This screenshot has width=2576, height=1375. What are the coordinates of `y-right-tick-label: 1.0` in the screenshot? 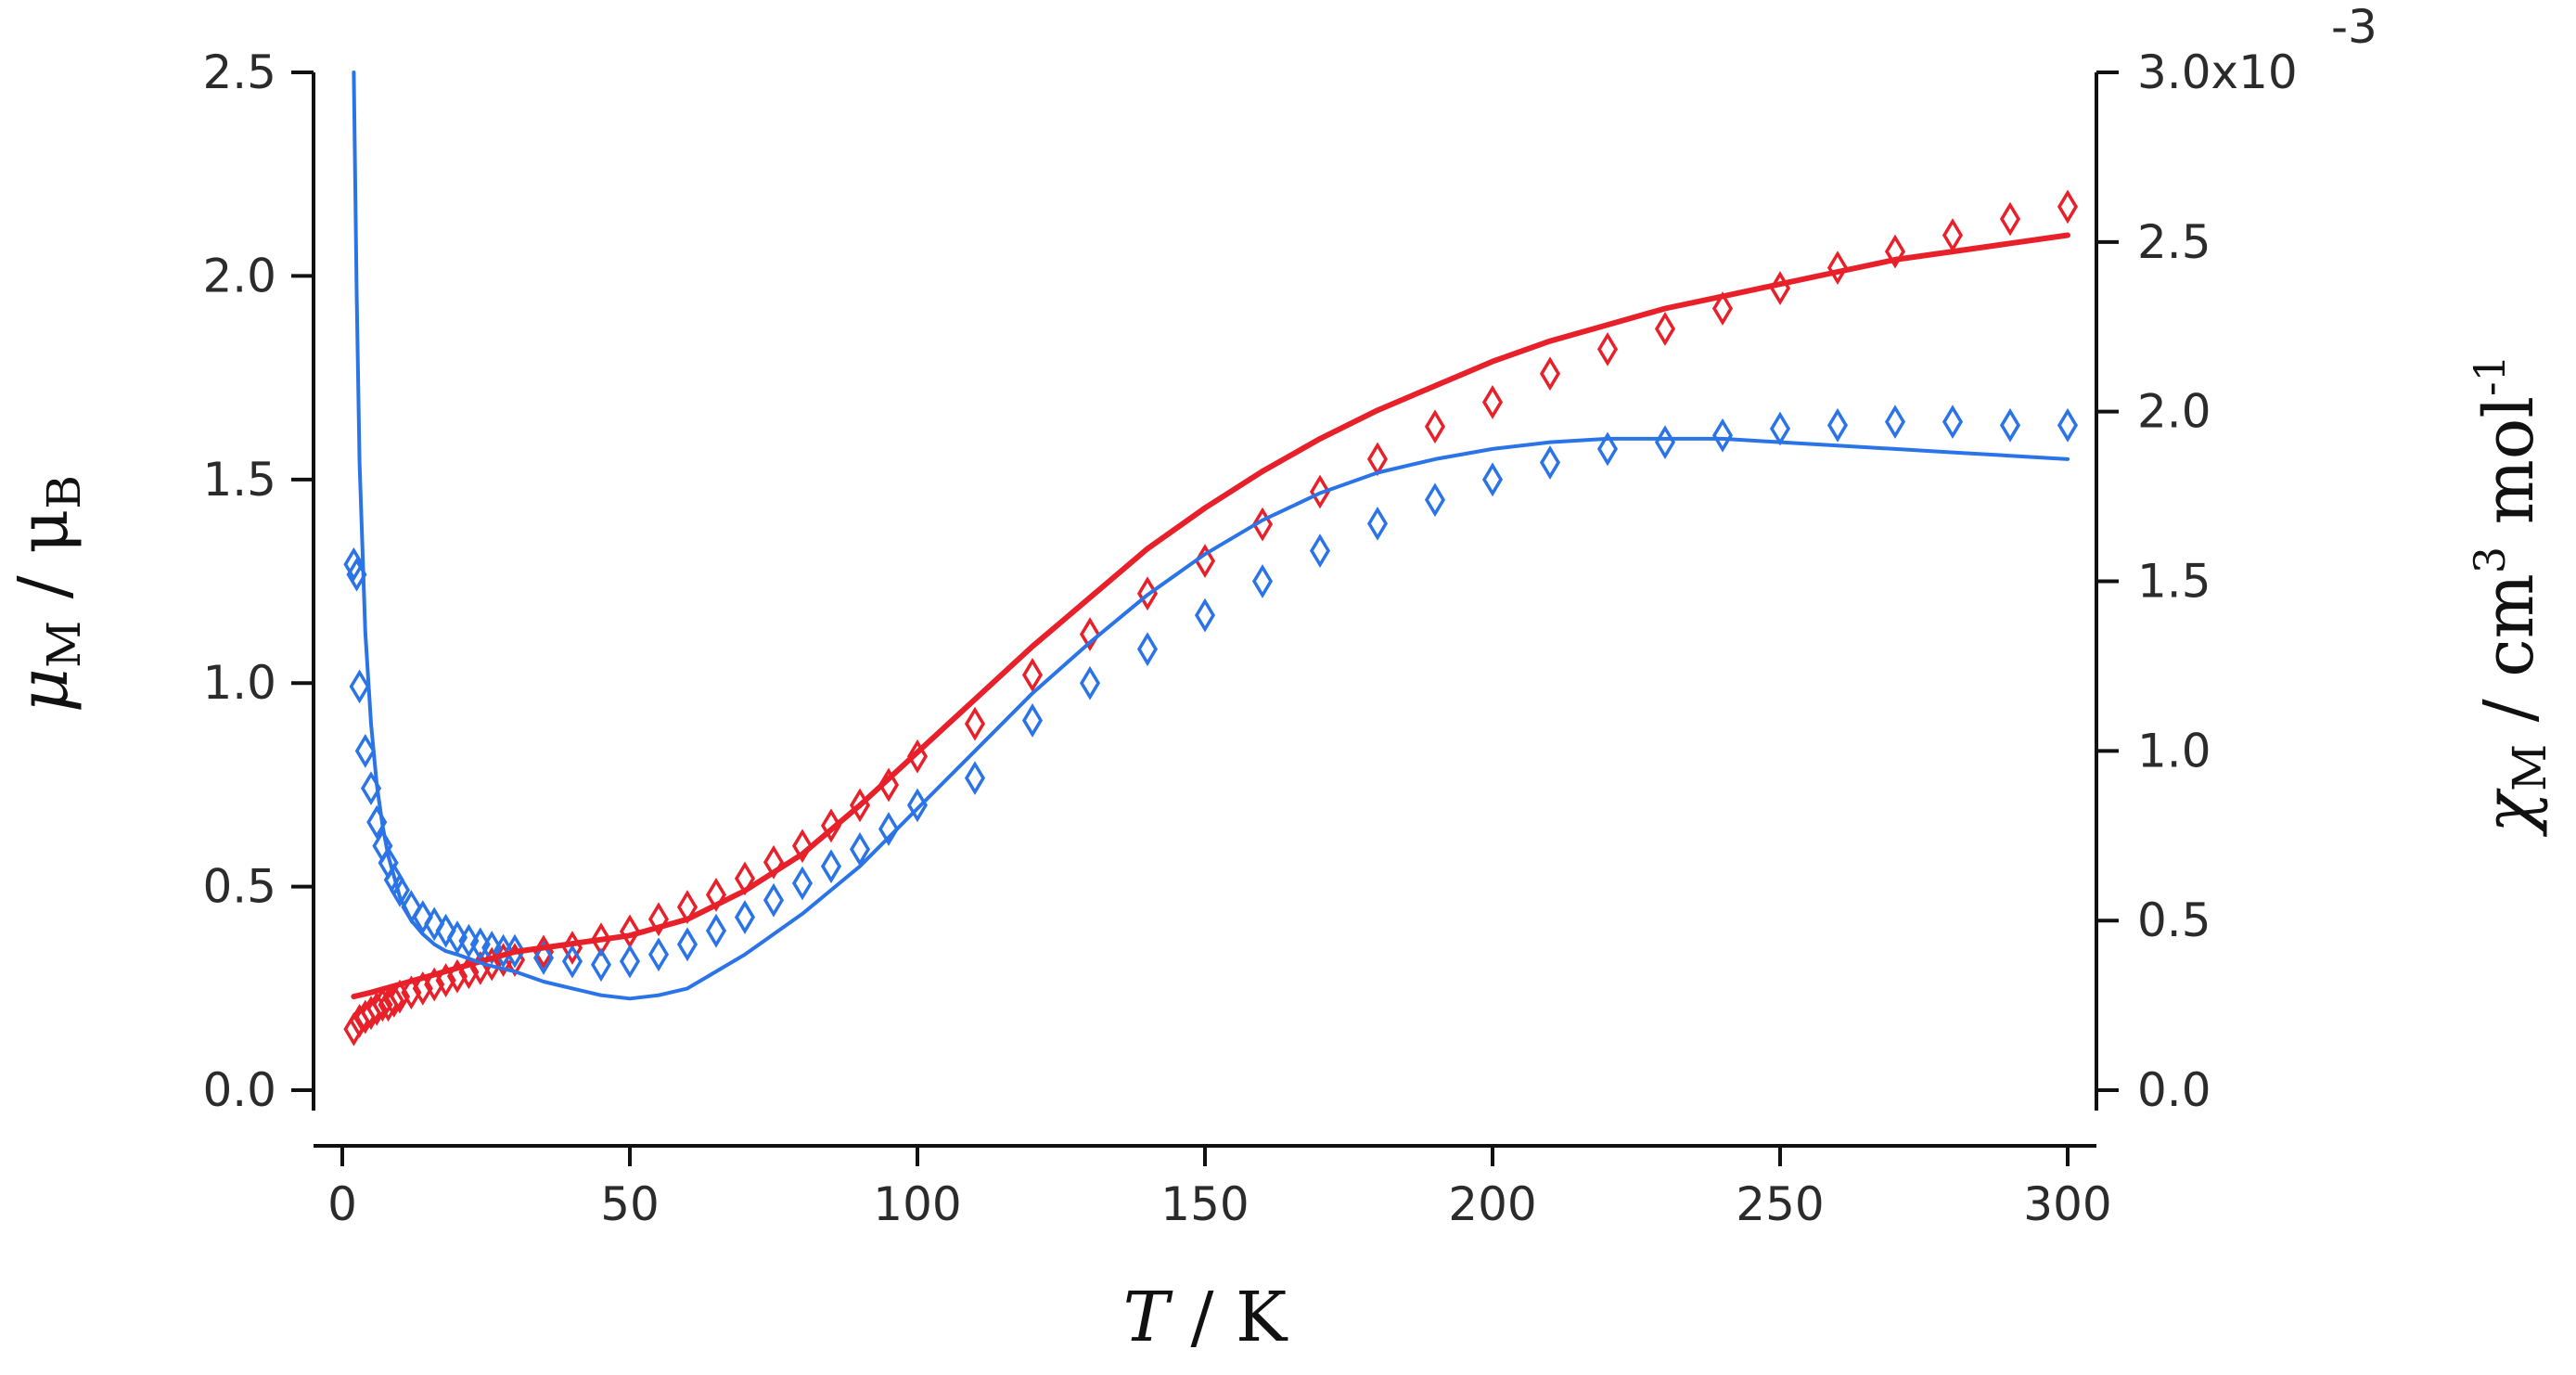 It's located at (2174, 750).